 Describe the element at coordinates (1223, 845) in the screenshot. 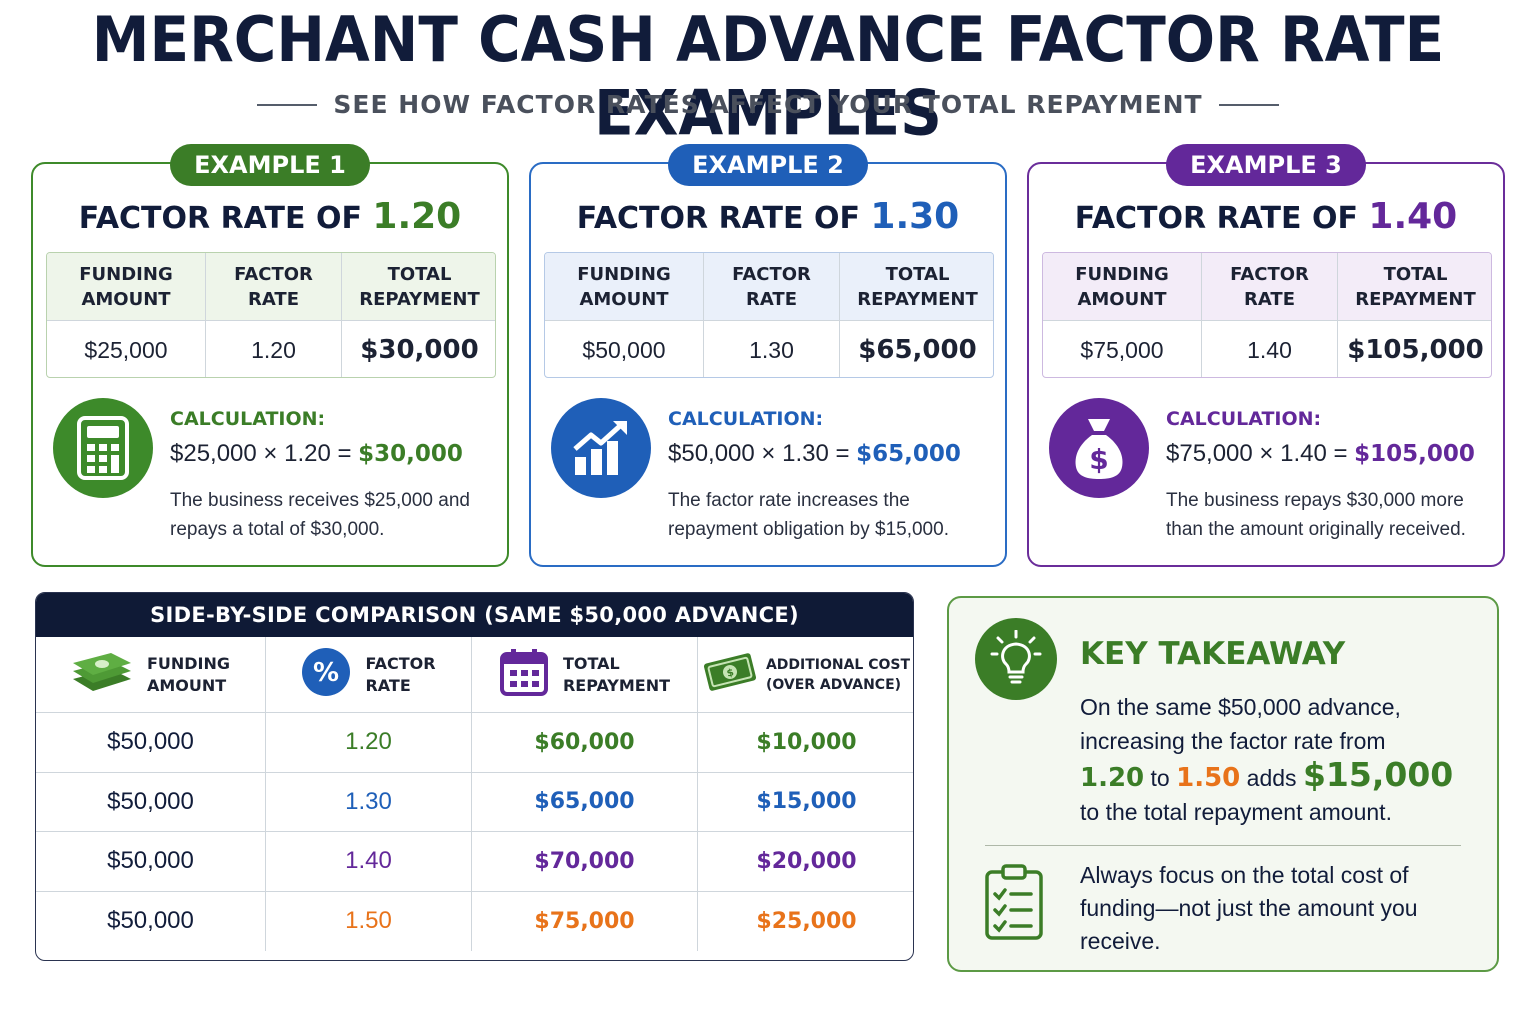

I see `takeaway-divider` at that location.